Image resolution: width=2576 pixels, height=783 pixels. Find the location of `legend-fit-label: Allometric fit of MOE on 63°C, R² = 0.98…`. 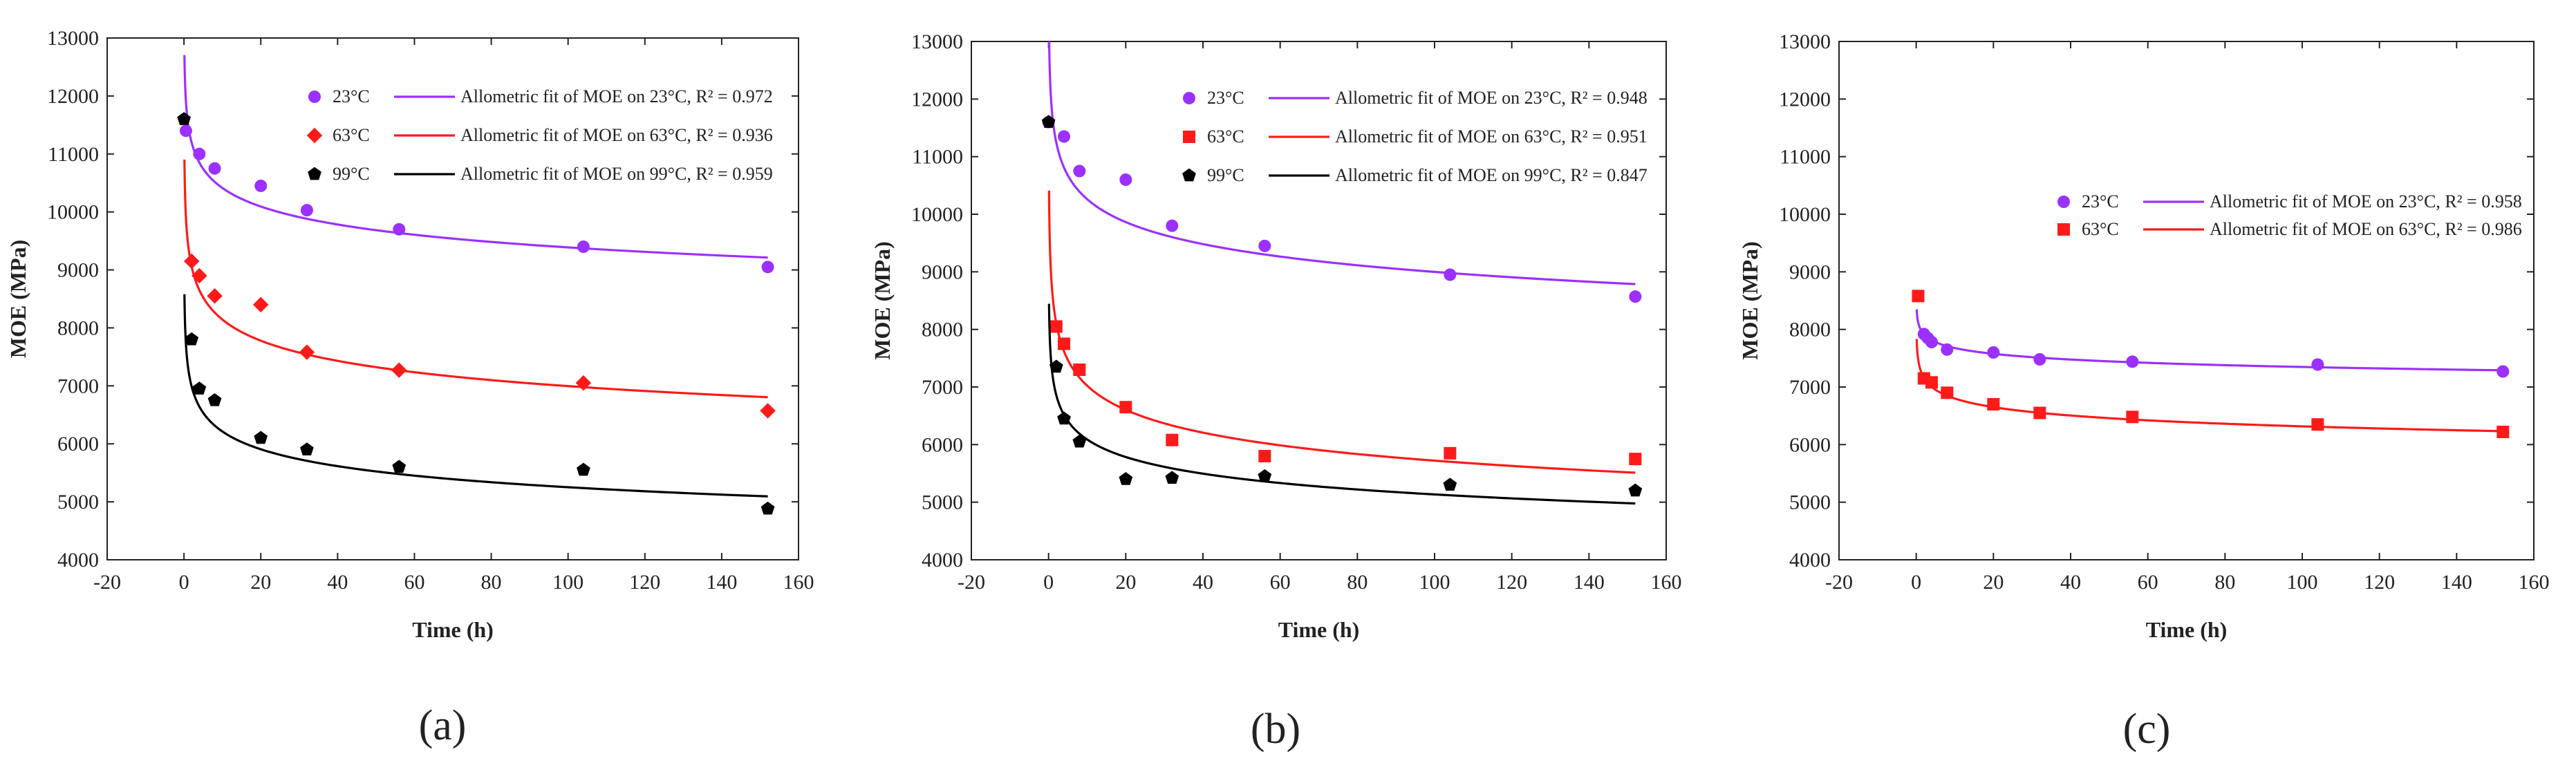

legend-fit-label: Allometric fit of MOE on 63°C, R² = 0.98… is located at coordinates (2366, 229).